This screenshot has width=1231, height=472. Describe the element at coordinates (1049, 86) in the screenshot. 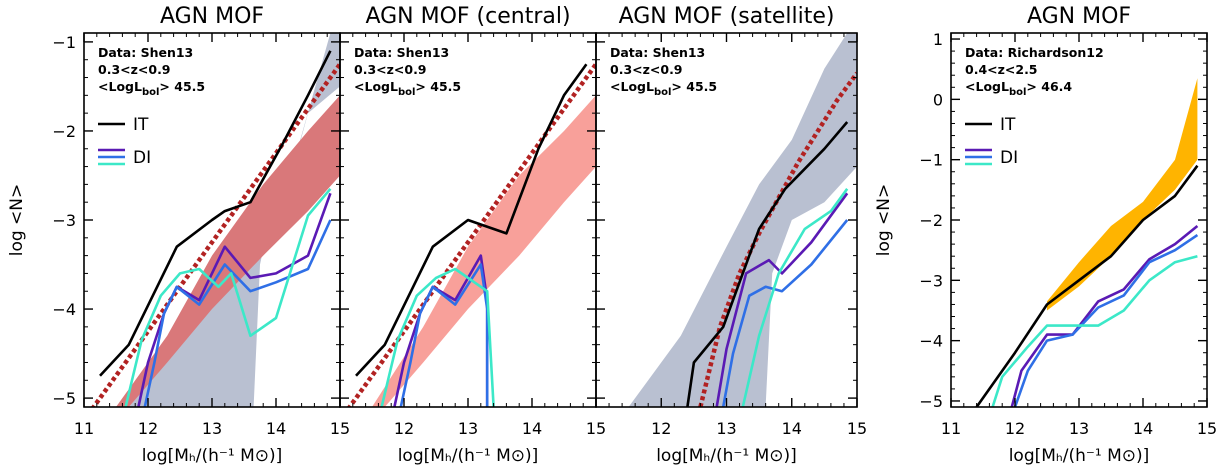

I see `luminosity-value: > 46.4` at that location.